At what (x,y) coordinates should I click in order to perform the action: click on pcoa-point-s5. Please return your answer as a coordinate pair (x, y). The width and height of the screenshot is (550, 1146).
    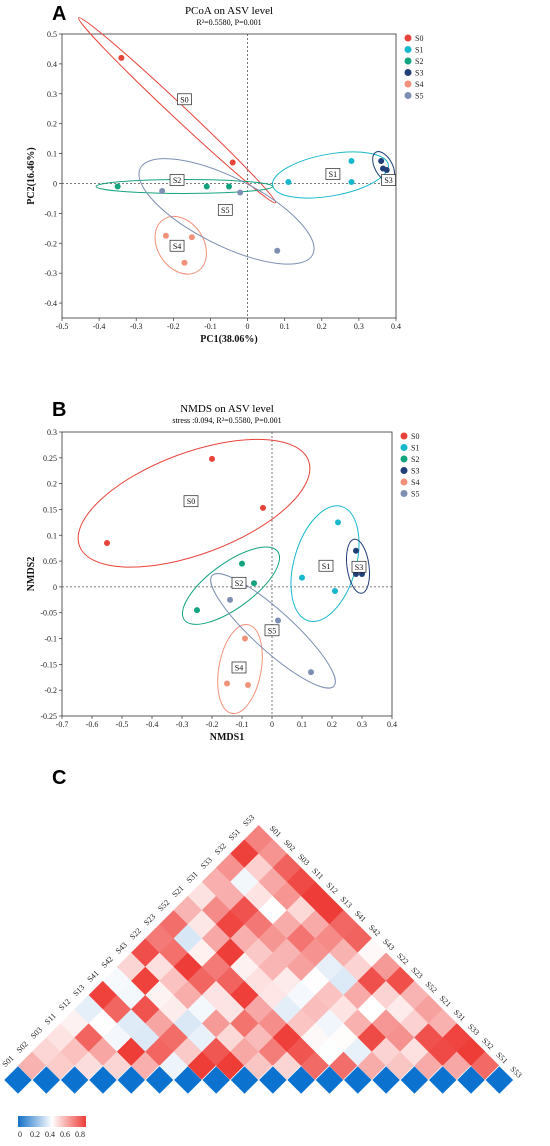
    Looking at the image, I should click on (162, 190).